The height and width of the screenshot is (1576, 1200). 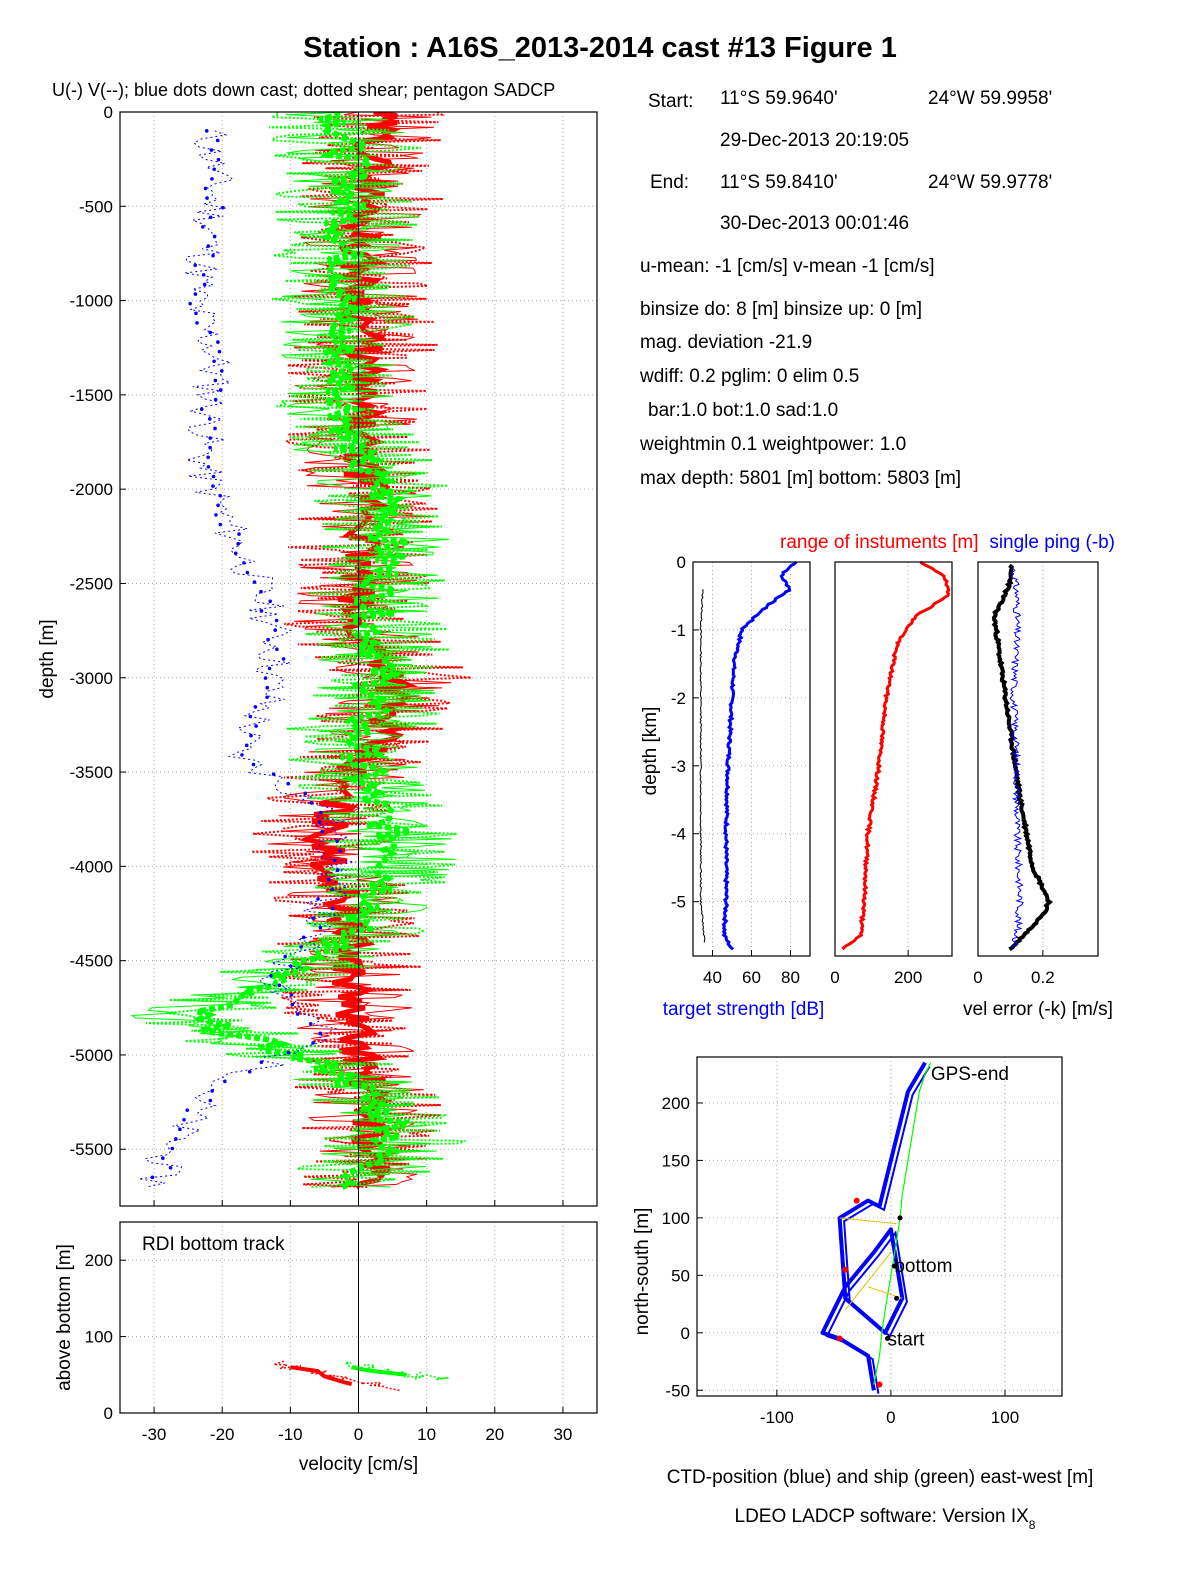 What do you see at coordinates (779, 182) in the screenshot?
I see `info-end-lat: 11°S 59.8410'` at bounding box center [779, 182].